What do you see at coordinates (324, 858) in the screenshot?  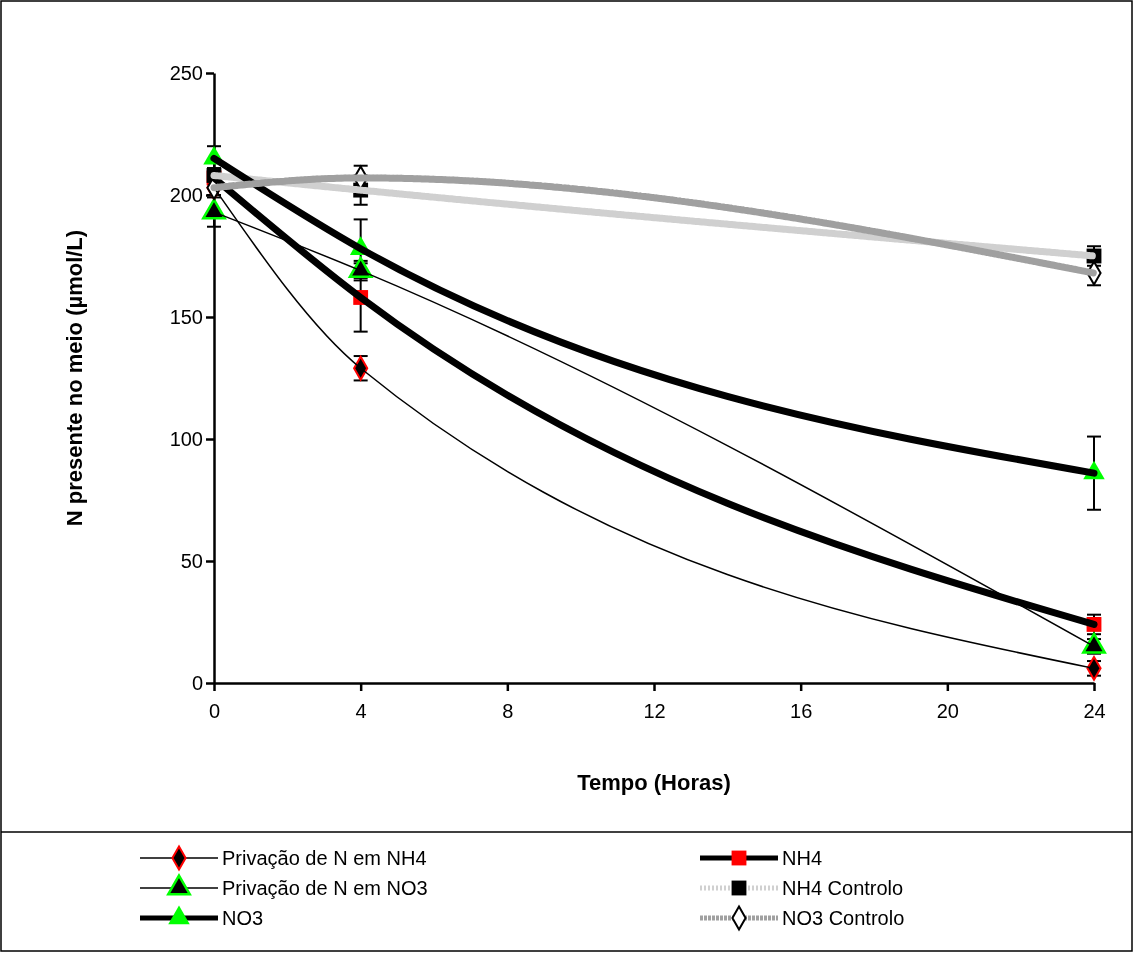 I see `legend-label: Privação de N em NH4` at bounding box center [324, 858].